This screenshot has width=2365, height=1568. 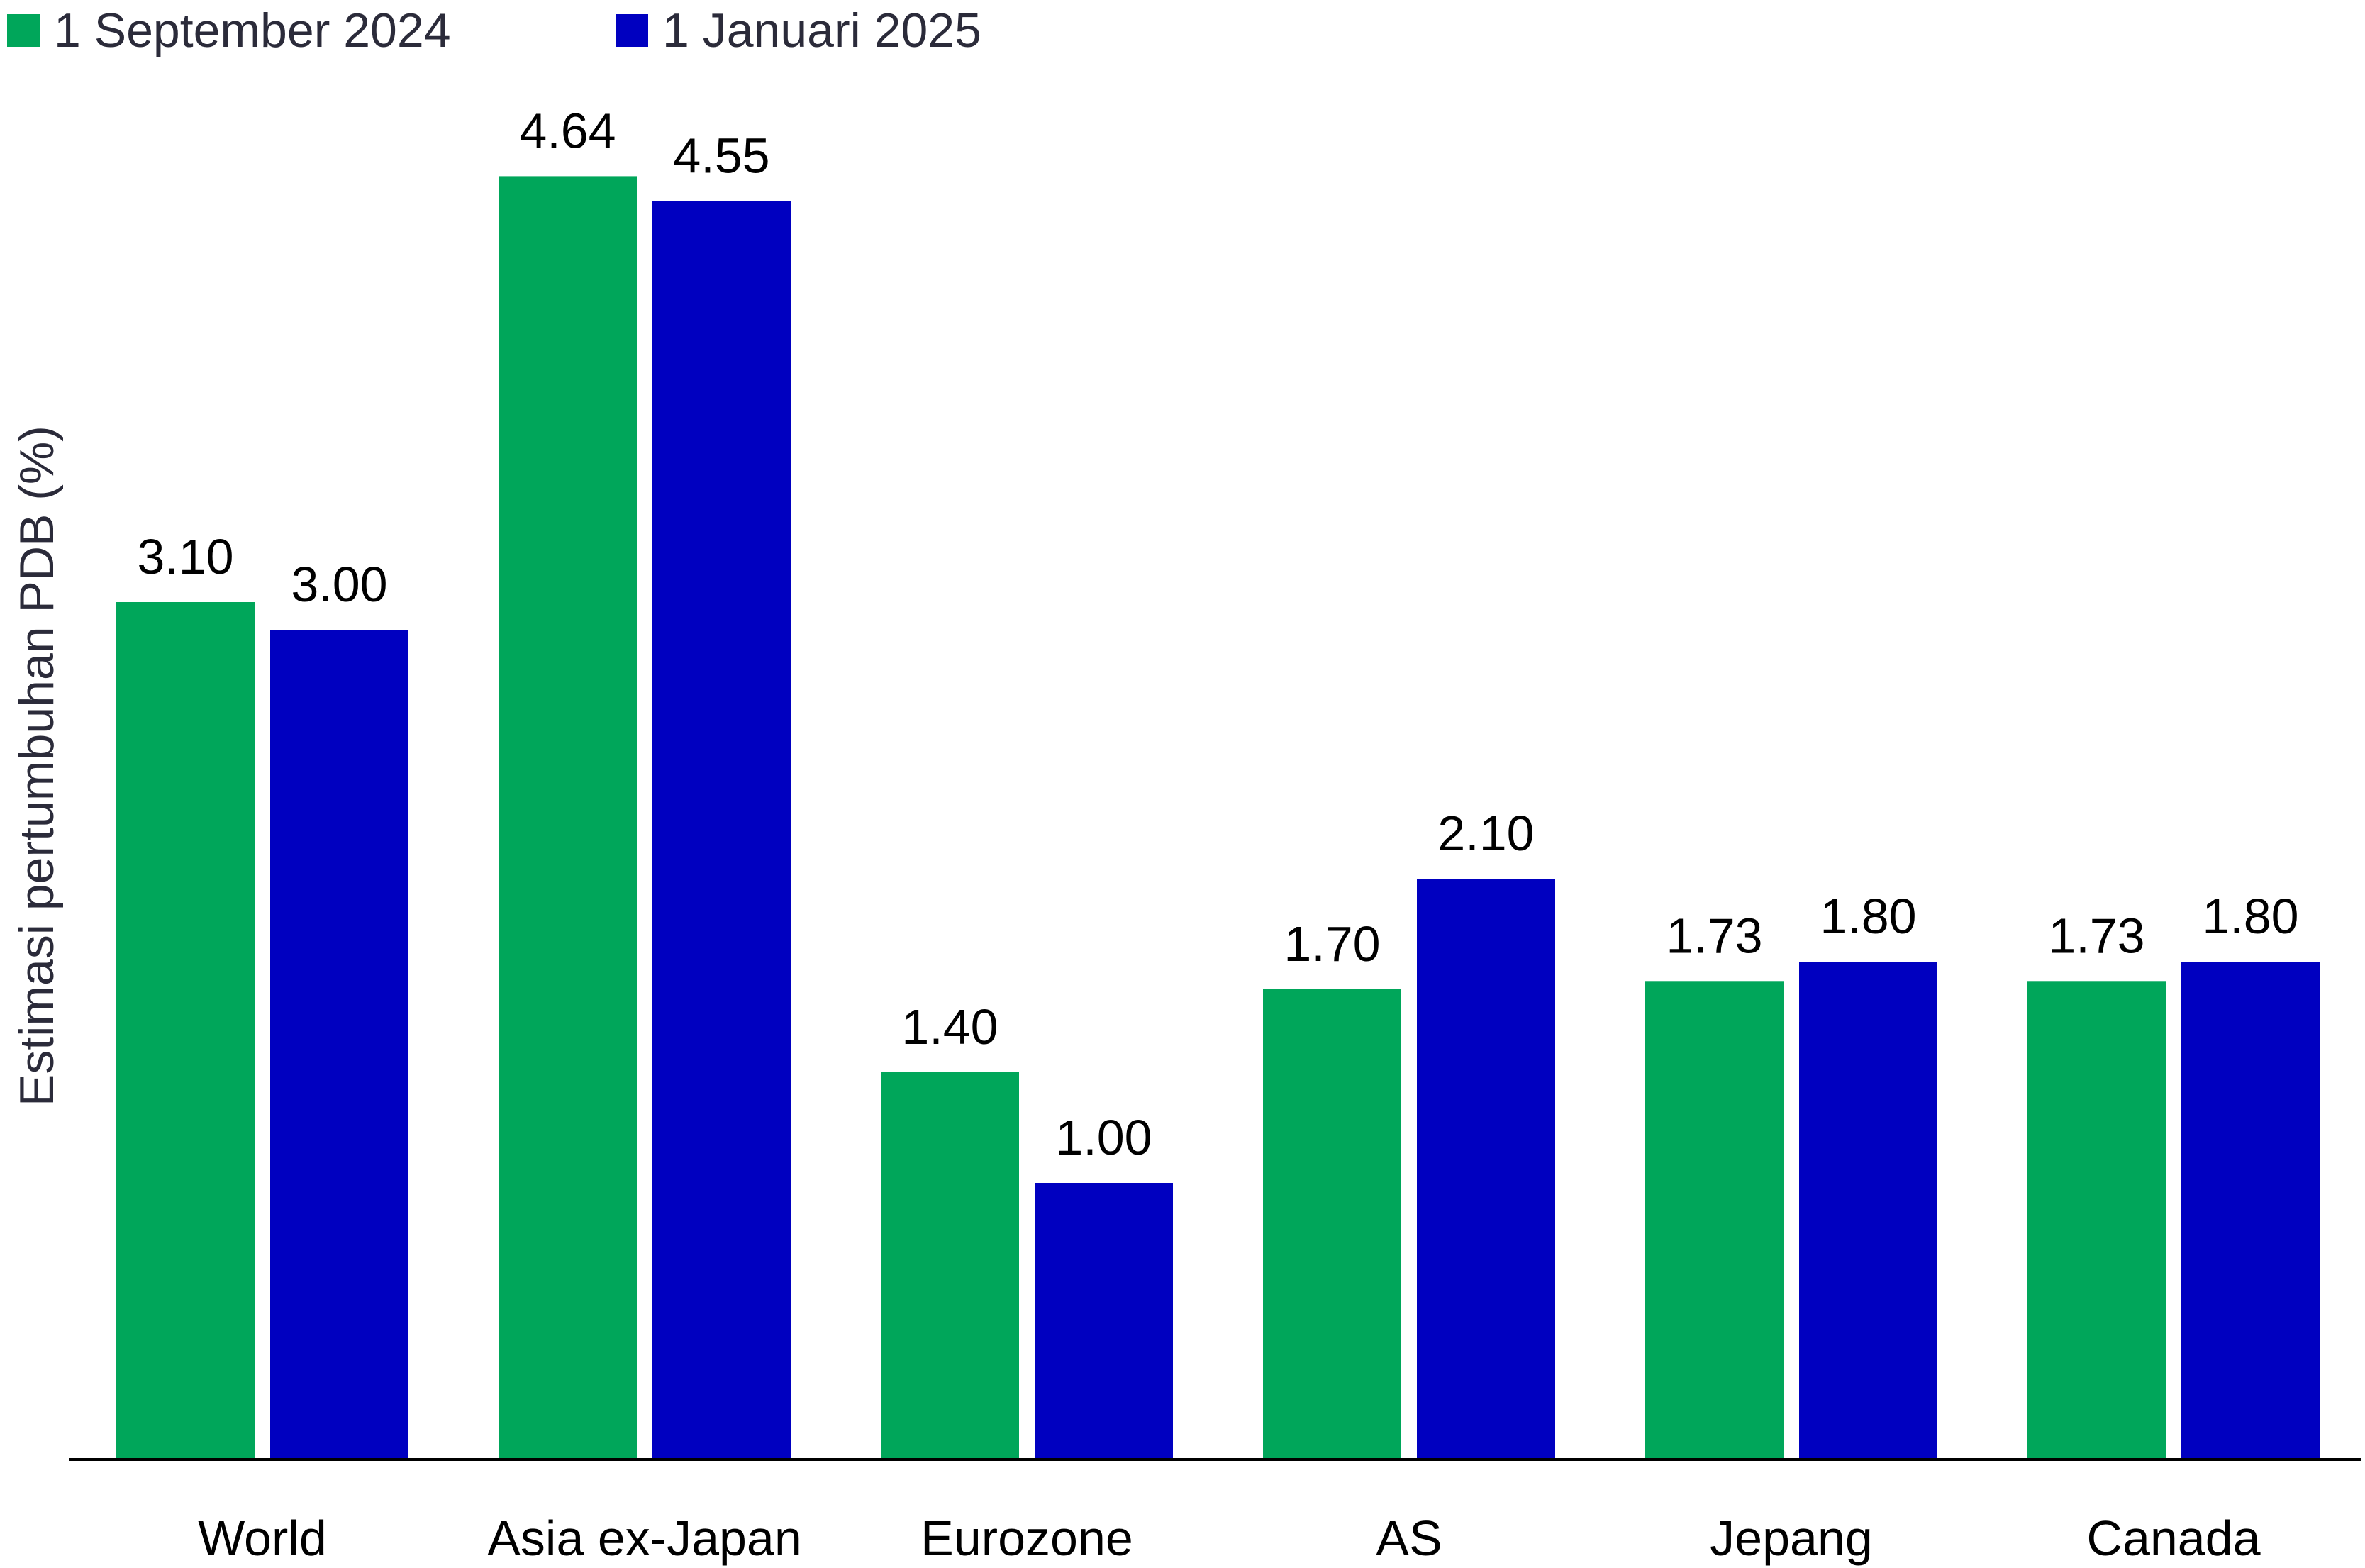 What do you see at coordinates (262, 1538) in the screenshot?
I see `x-tick-label-world: World` at bounding box center [262, 1538].